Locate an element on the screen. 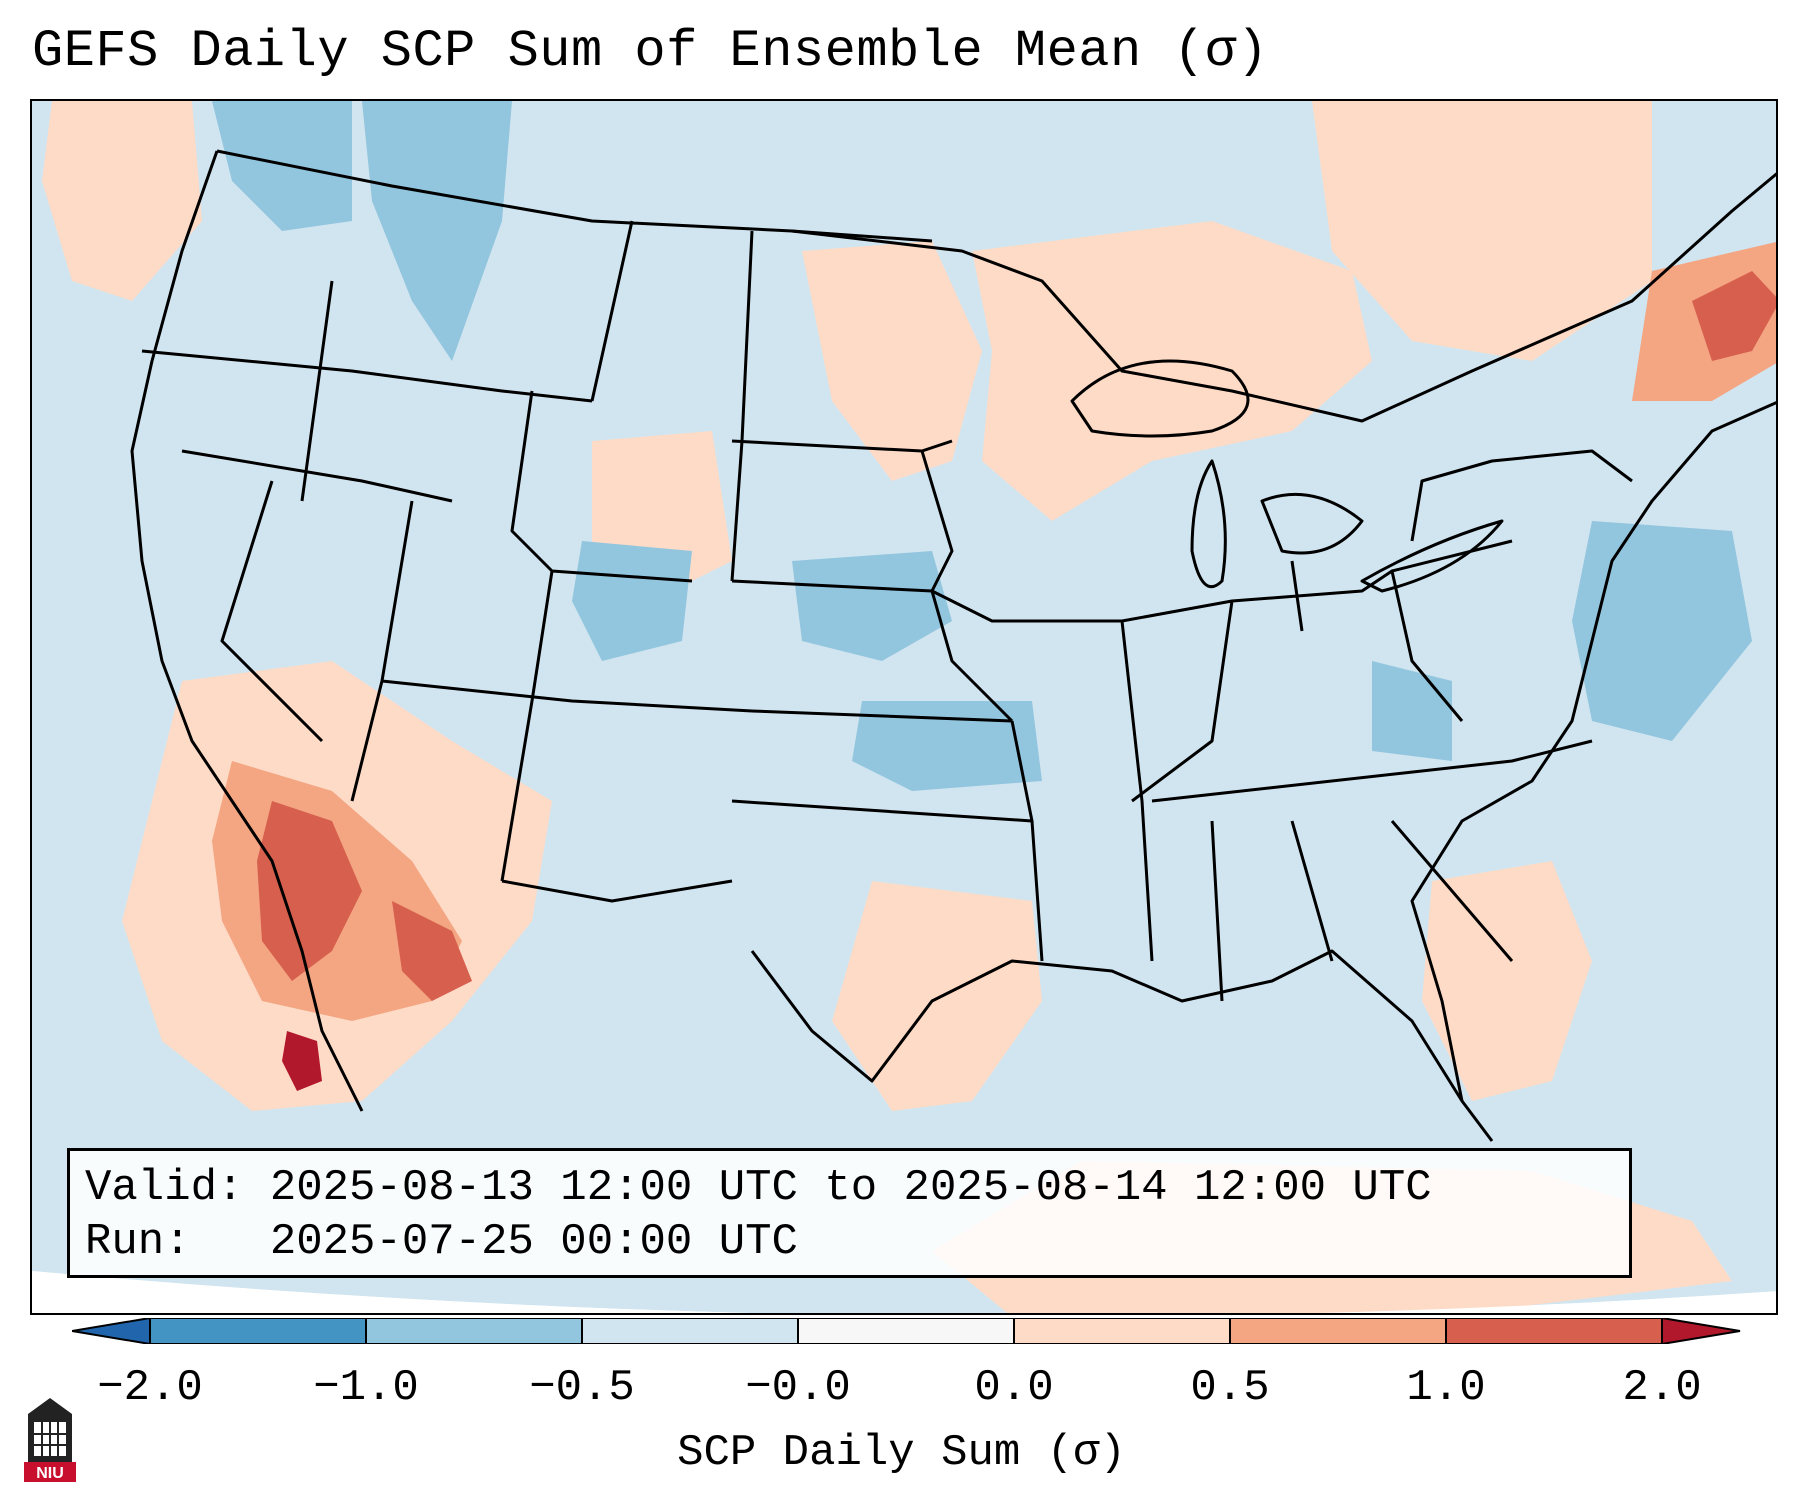 Image resolution: width=1803 pixels, height=1506 pixels. state-lines-east is located at coordinates (1376, 725).